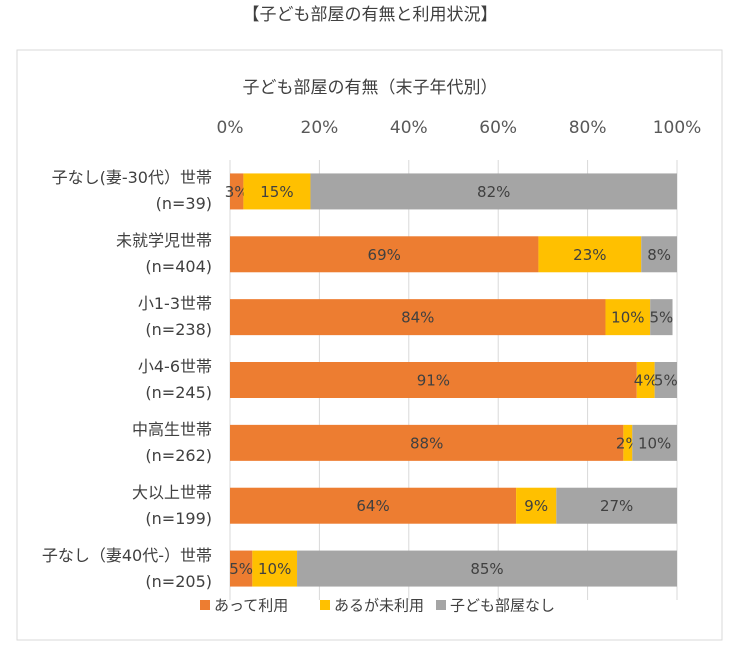  What do you see at coordinates (174, 317) in the screenshot?
I see `category-label: 小1-3世帯 (n=238)` at bounding box center [174, 317].